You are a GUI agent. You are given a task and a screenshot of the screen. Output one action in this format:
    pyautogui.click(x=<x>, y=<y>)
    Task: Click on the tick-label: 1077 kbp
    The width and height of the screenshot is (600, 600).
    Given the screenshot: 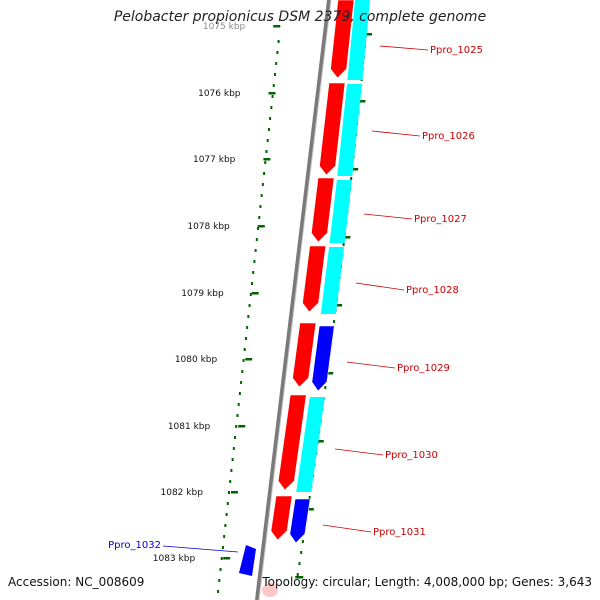 What is the action you would take?
    pyautogui.click(x=214, y=160)
    